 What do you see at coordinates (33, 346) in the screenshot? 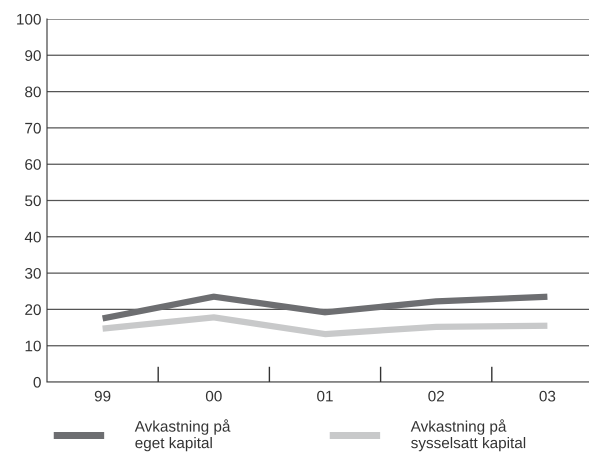
I see `y-tick-label: 10` at bounding box center [33, 346].